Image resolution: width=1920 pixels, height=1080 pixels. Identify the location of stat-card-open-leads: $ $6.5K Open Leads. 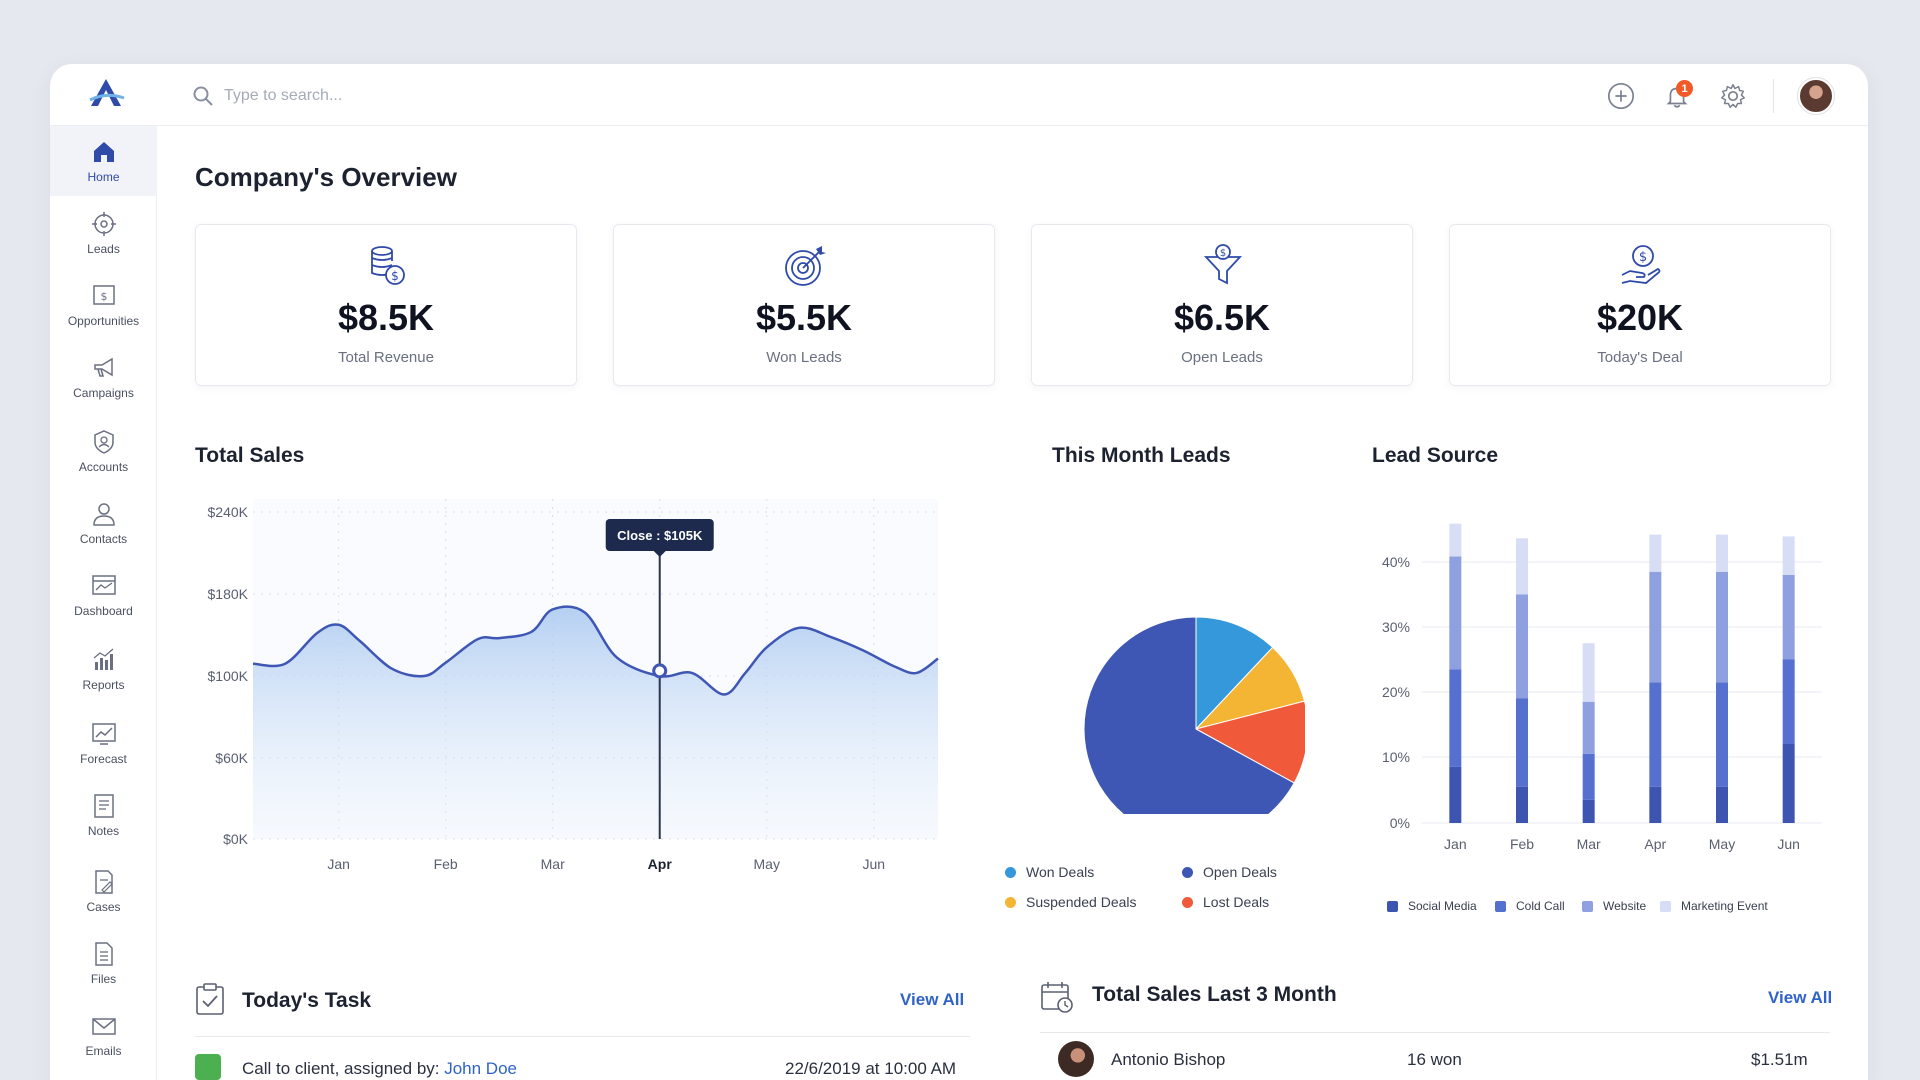
(1222, 305).